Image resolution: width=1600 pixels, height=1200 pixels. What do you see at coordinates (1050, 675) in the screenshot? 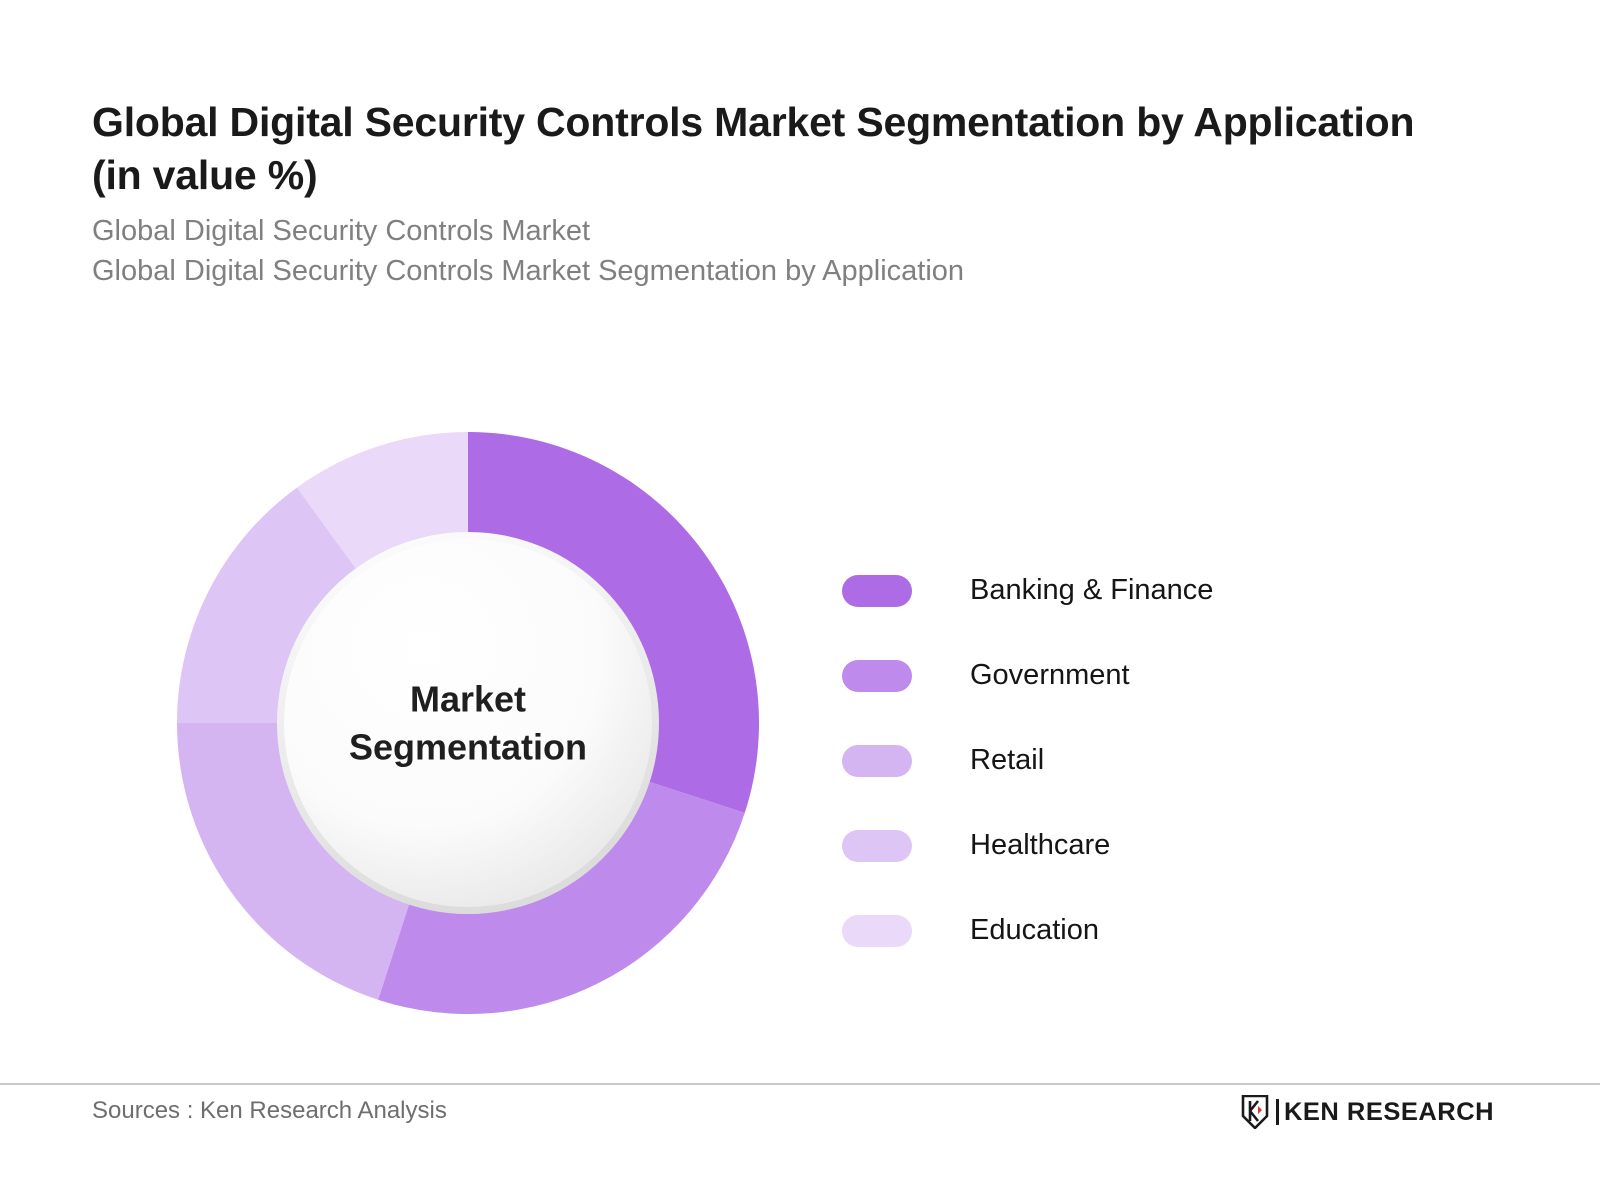
I see `legend-item-label: Government` at bounding box center [1050, 675].